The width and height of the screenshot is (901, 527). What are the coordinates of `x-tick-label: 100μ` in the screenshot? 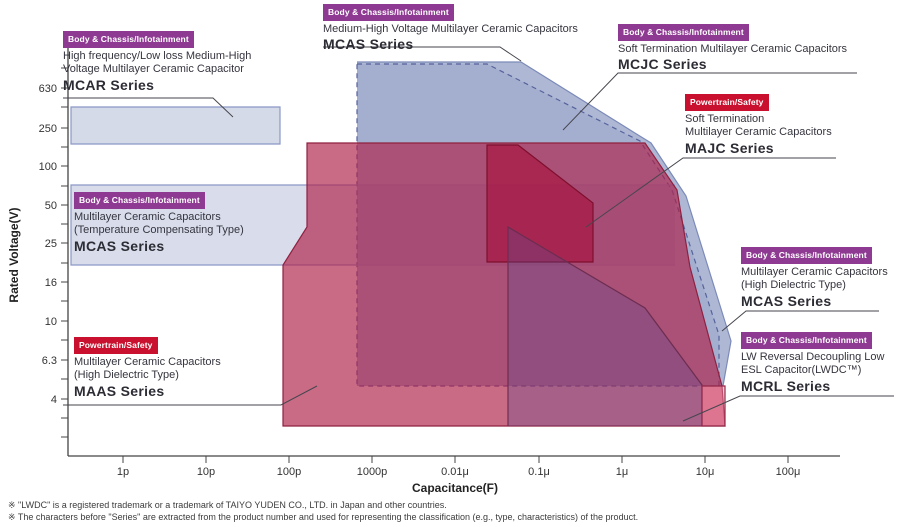 It's located at (788, 472).